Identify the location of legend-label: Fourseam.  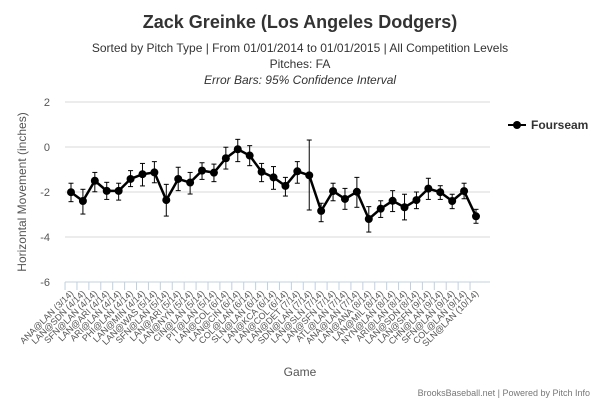
(559, 125).